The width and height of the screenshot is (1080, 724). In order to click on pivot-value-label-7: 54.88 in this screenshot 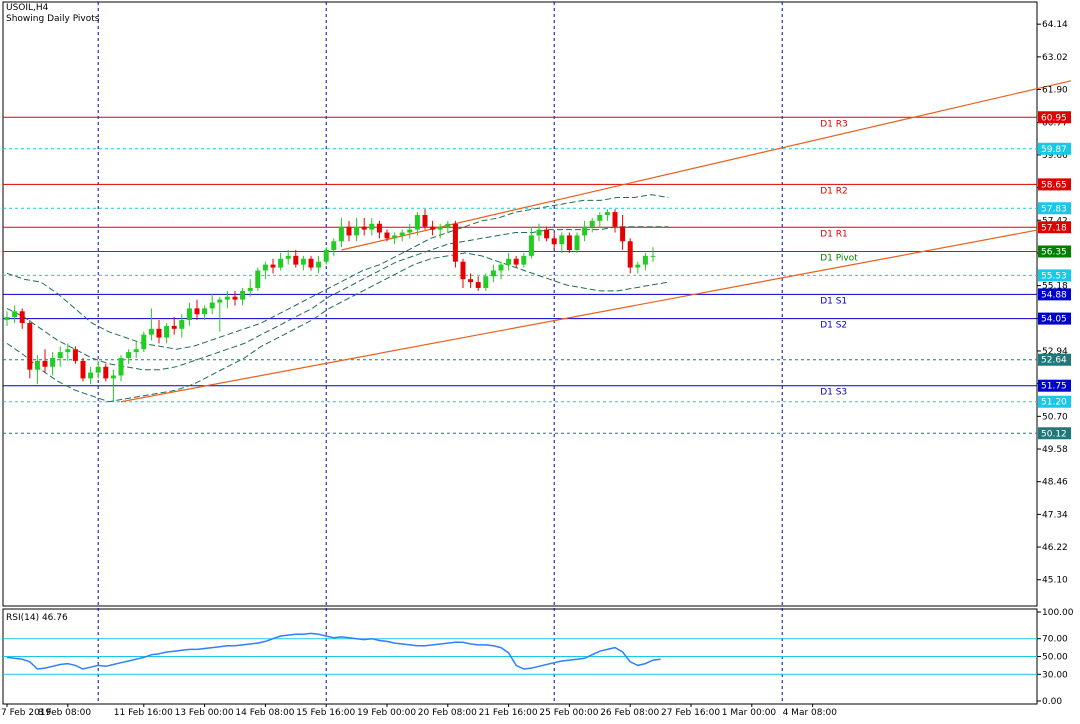, I will do `click(1054, 295)`.